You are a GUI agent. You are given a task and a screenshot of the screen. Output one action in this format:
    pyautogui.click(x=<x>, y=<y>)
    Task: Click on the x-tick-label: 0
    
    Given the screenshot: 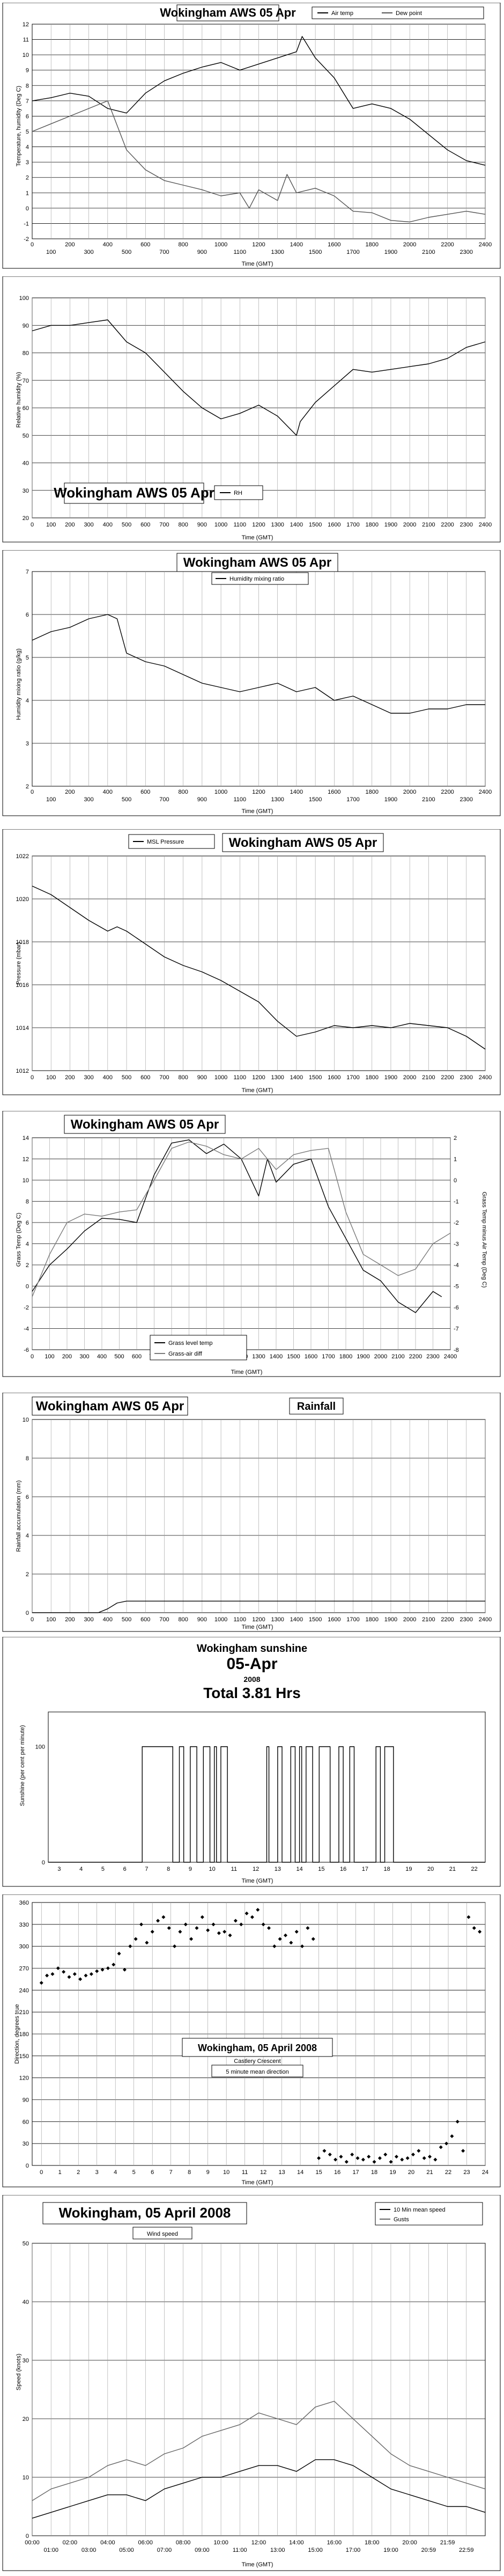 What is the action you would take?
    pyautogui.click(x=32, y=244)
    